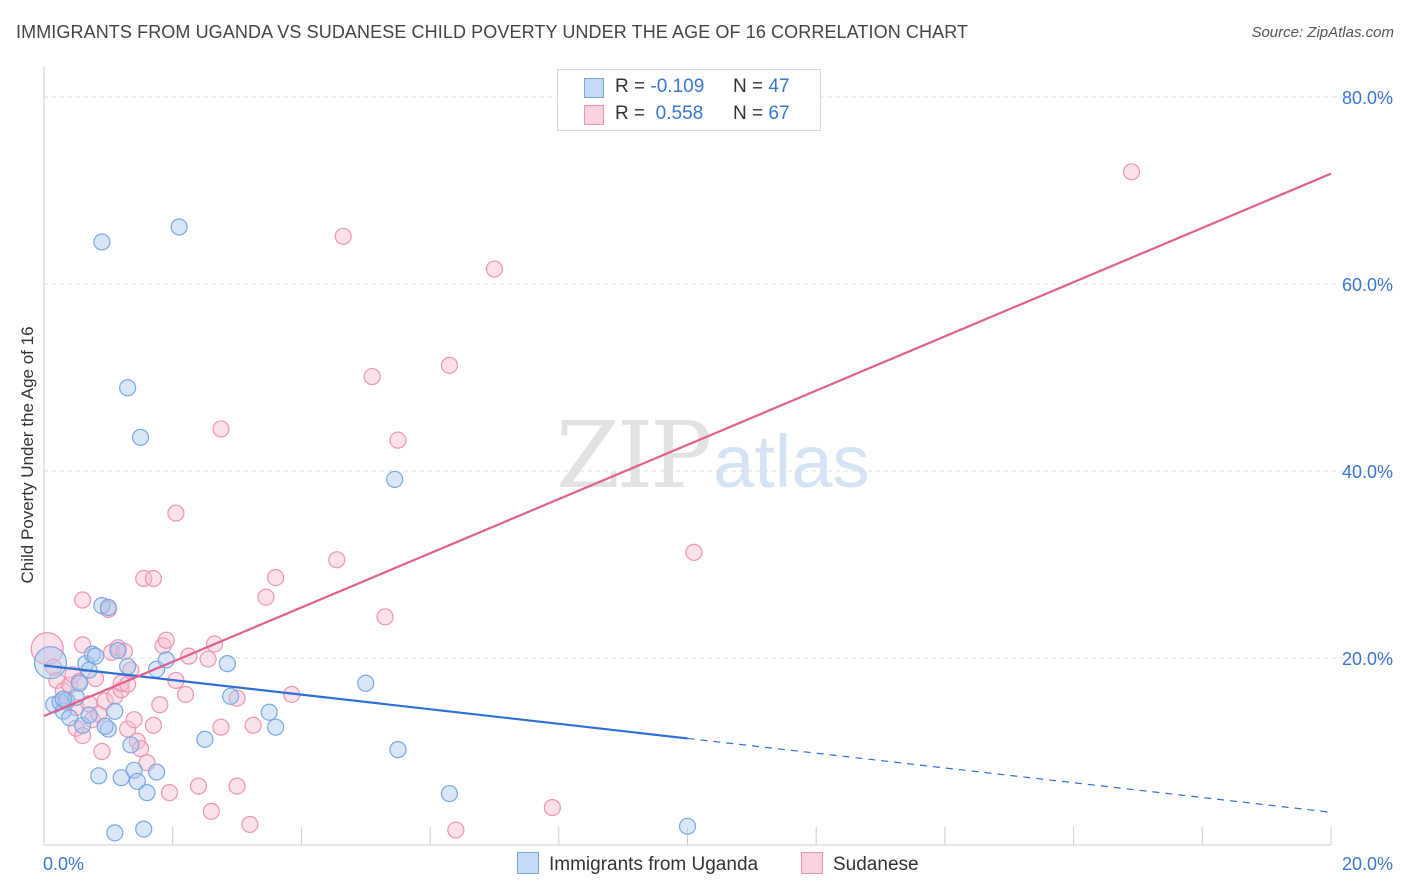  What do you see at coordinates (779, 86) in the screenshot?
I see `legend-n-value-uganda: 47` at bounding box center [779, 86].